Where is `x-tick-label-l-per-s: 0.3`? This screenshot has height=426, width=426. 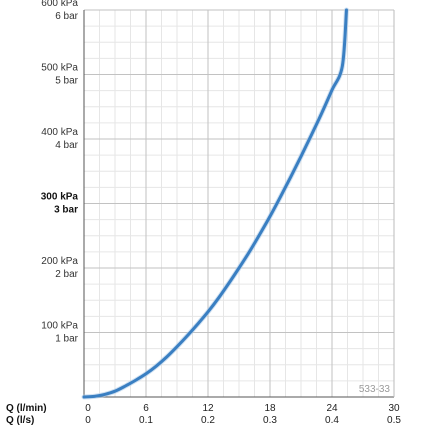 x-tick-label-l-per-s: 0.3 is located at coordinates (270, 420).